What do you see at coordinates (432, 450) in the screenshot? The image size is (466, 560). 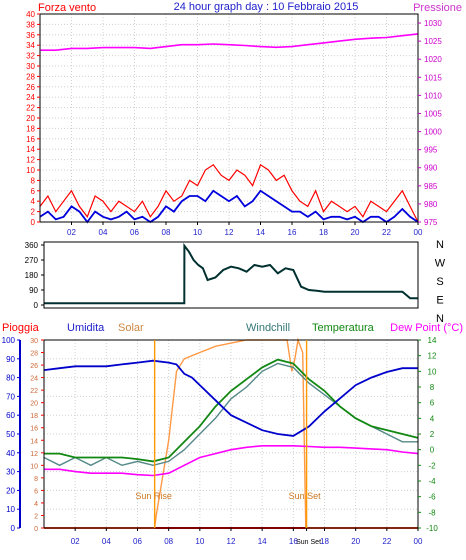 I see `temperature-tick-label: 0` at bounding box center [432, 450].